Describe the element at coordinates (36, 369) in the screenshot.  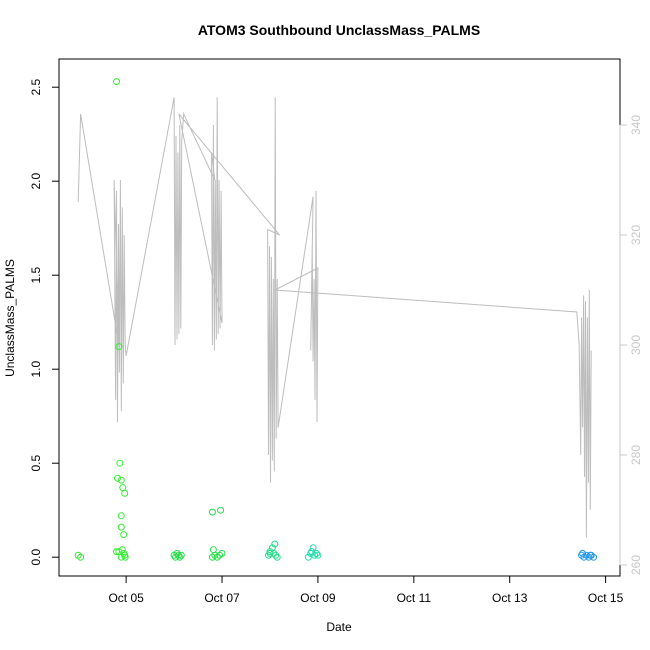
I see `y-tick-label: 1.0` at that location.